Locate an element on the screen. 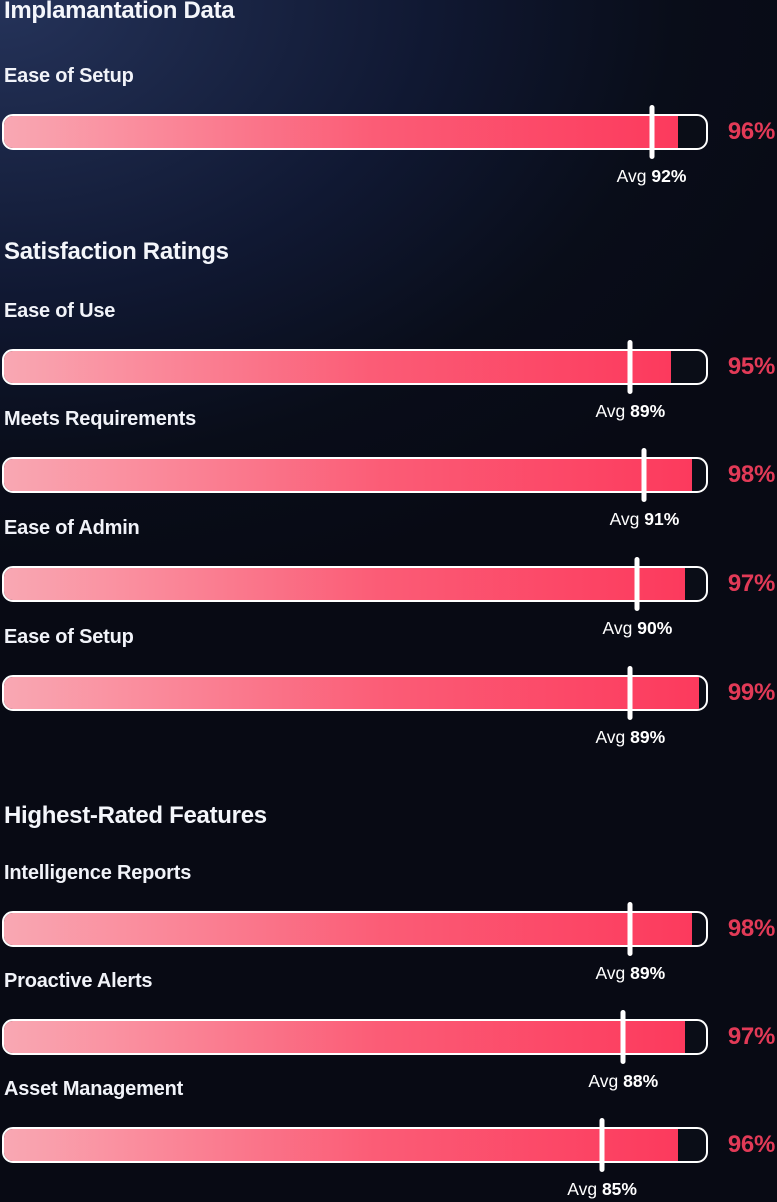 This screenshot has width=777, height=1202. section-title: Satisfaction Ratings is located at coordinates (116, 251).